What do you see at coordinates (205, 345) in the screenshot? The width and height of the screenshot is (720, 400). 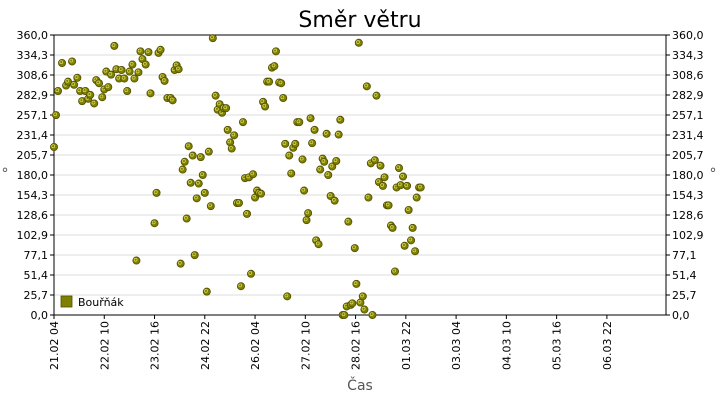 I see `x-tick-label: 24.02 22` at bounding box center [205, 345].